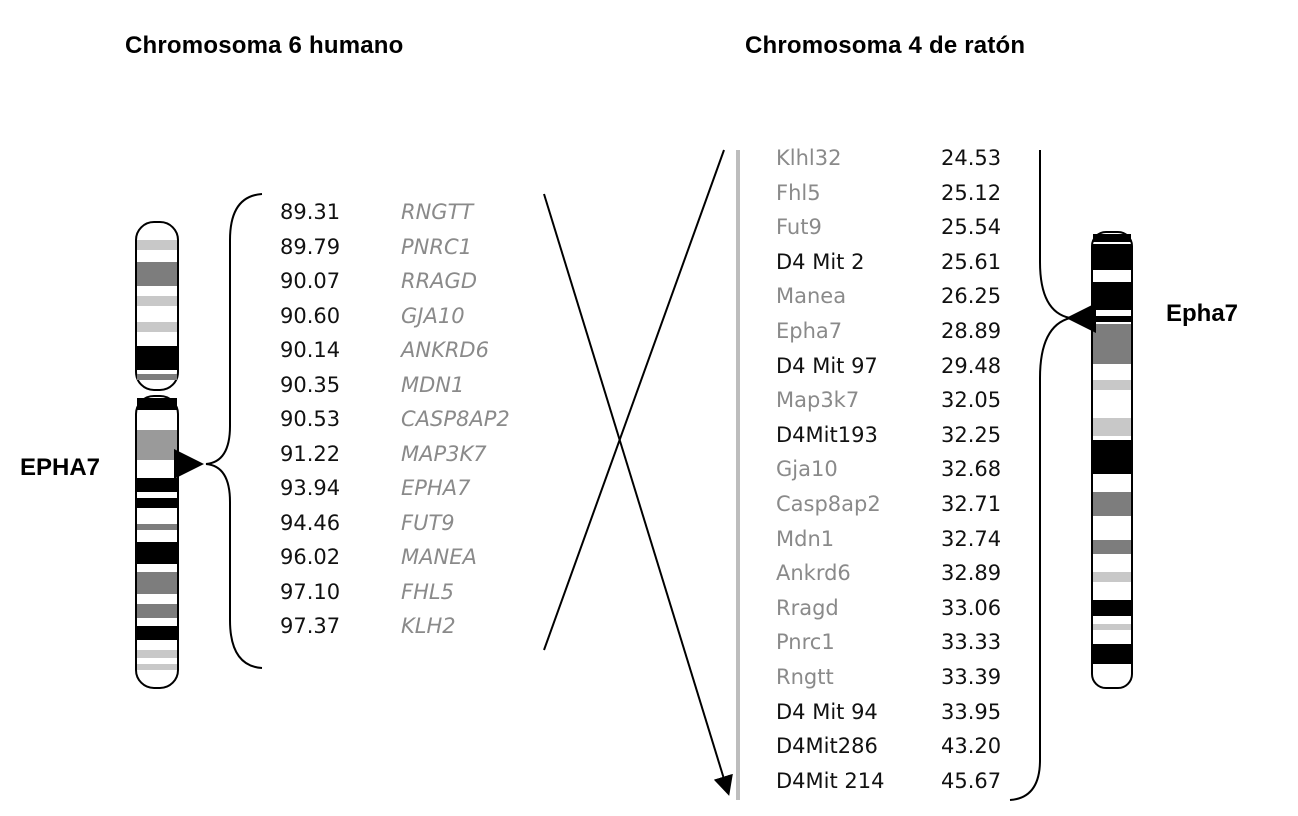 The height and width of the screenshot is (816, 1298). I want to click on mouse-region-brace, so click(1040, 475).